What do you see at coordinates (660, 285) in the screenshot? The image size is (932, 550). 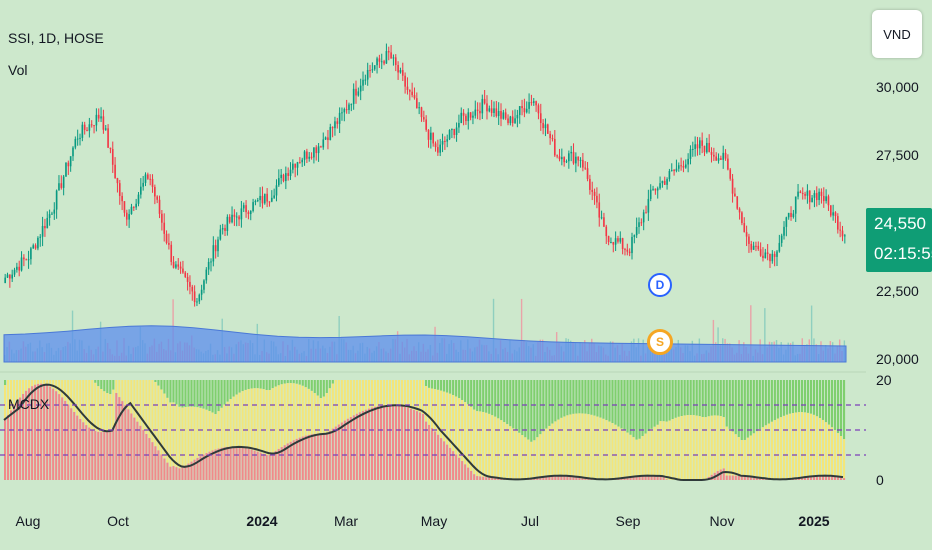 I see `dividend-marker-icon: D` at bounding box center [660, 285].